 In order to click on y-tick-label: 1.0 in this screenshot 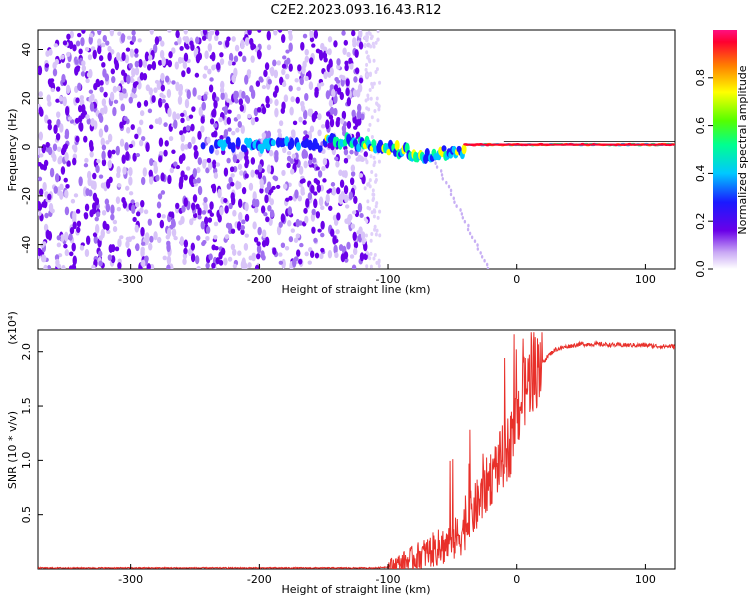, I will do `click(26, 461)`.